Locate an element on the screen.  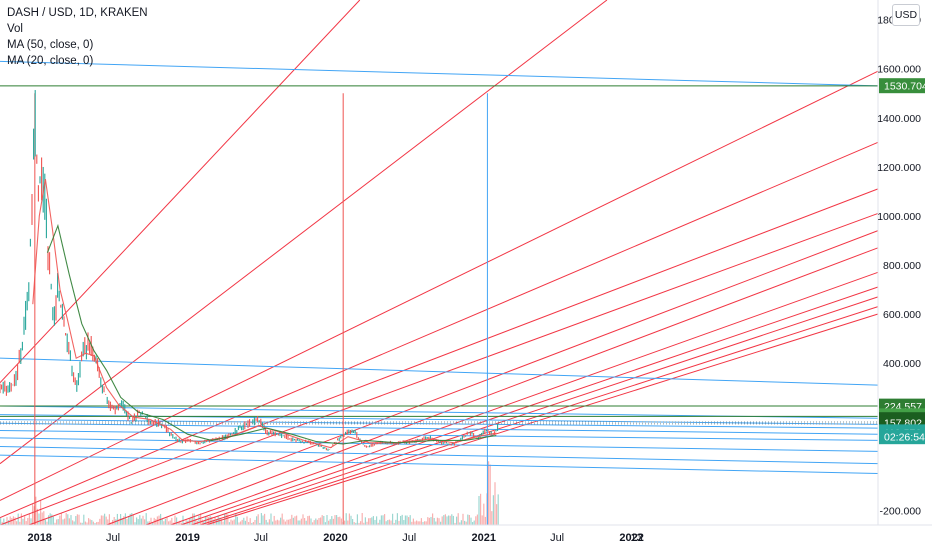
x-tick-label: 2019 is located at coordinates (187, 538).